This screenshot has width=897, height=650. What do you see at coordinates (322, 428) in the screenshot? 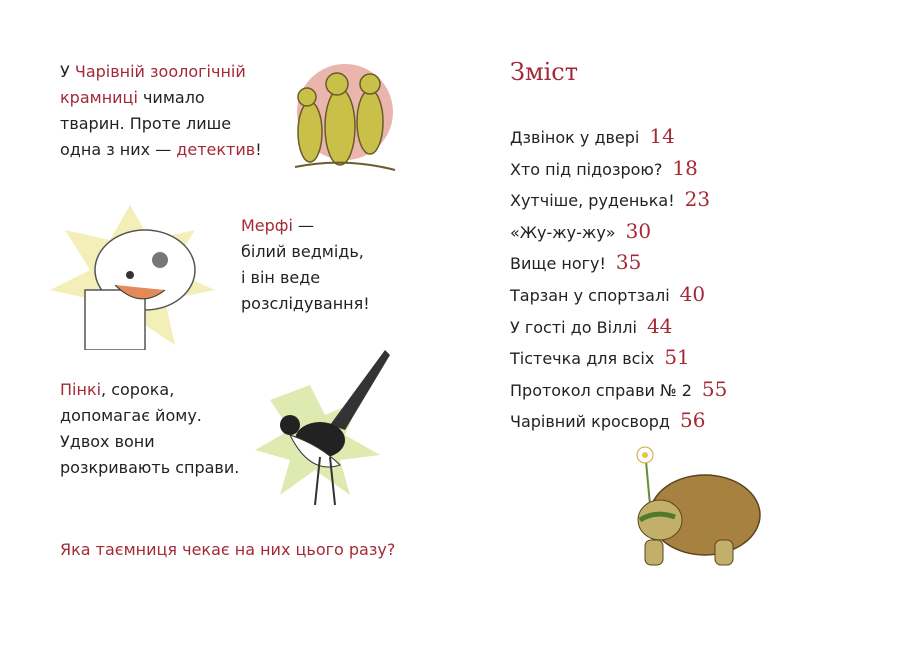
I see `magpie-illustration` at bounding box center [322, 428].